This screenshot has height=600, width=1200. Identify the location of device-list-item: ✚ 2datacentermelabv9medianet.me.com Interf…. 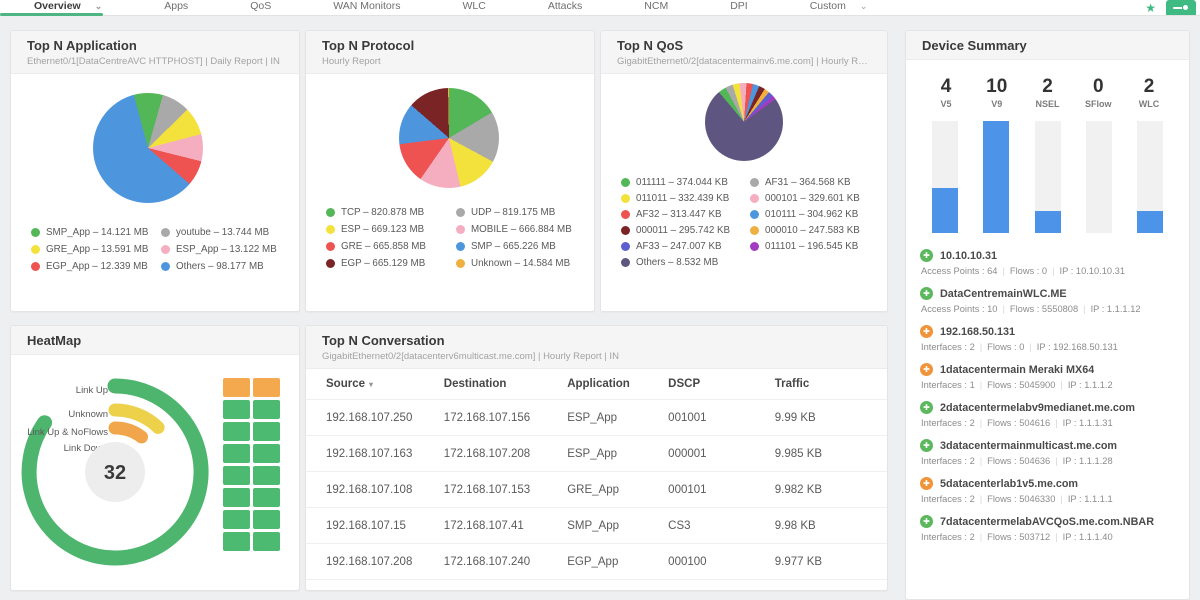
(1047, 414).